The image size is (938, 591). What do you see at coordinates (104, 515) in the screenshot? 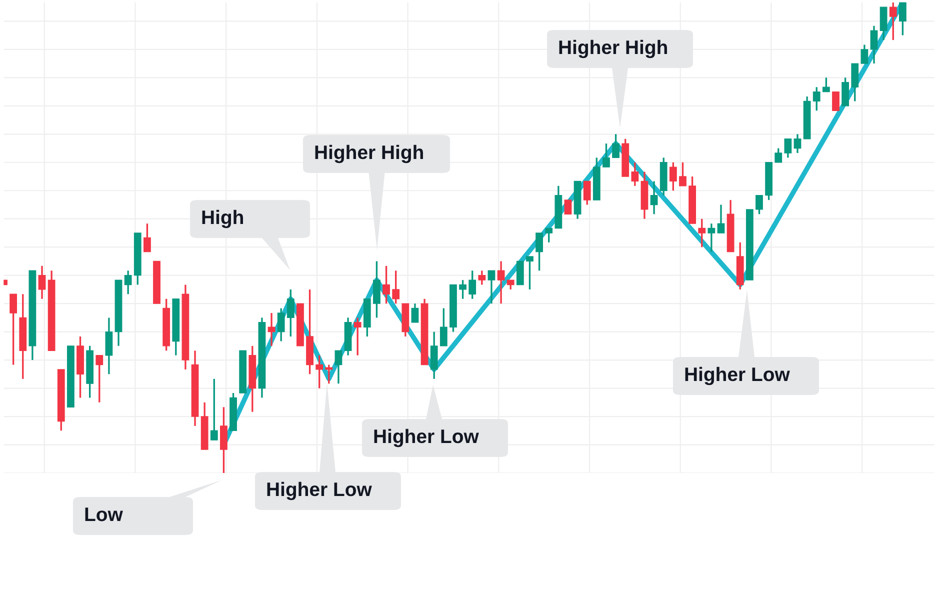
I see `text: Low` at bounding box center [104, 515].